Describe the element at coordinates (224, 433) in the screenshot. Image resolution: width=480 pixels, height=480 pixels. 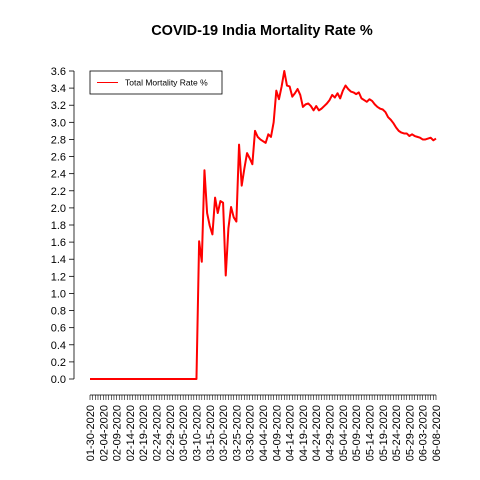
I see `x-tick-label: 03-20-2020` at that location.